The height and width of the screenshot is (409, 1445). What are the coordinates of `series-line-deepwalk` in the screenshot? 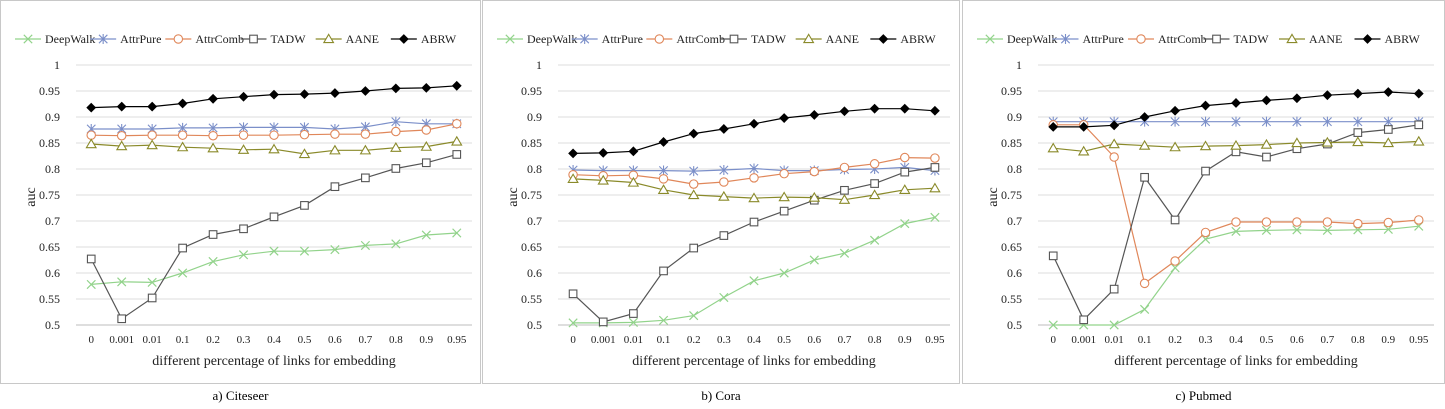 It's located at (274, 258).